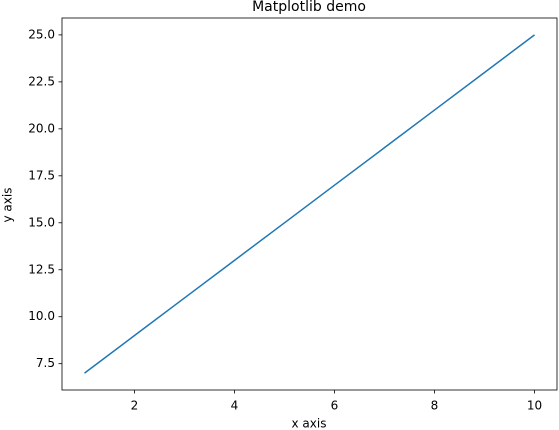 Image resolution: width=559 pixels, height=430 pixels. What do you see at coordinates (41, 316) in the screenshot?
I see `y-tick-label: 10.0` at bounding box center [41, 316].